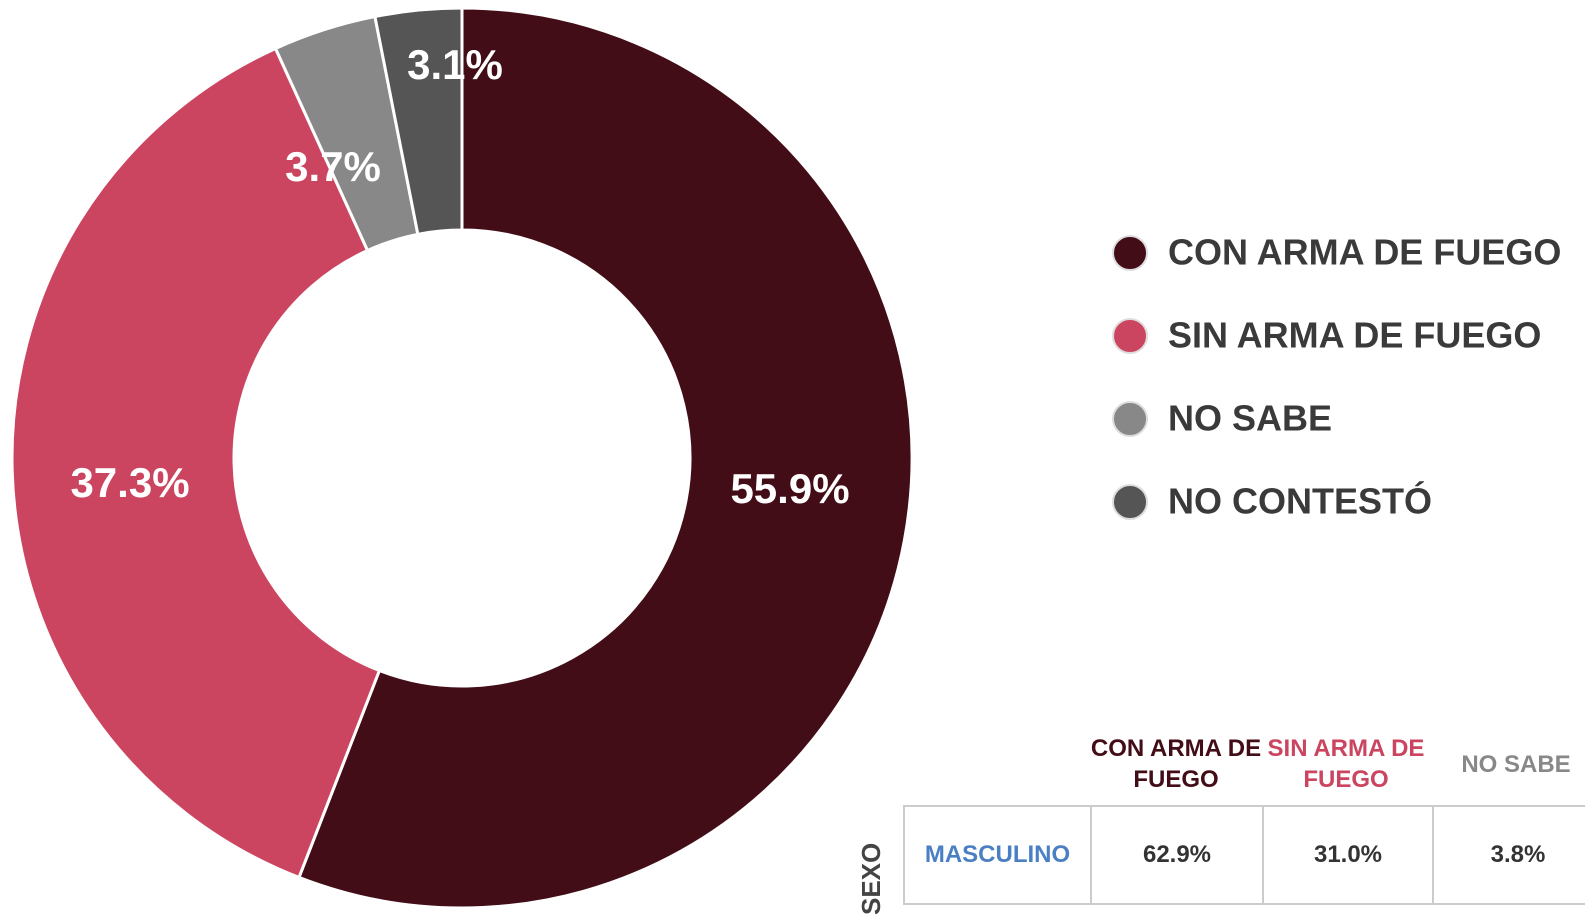 Image resolution: width=1585 pixels, height=917 pixels. What do you see at coordinates (129, 482) in the screenshot?
I see `data-label: 37.3%` at bounding box center [129, 482].